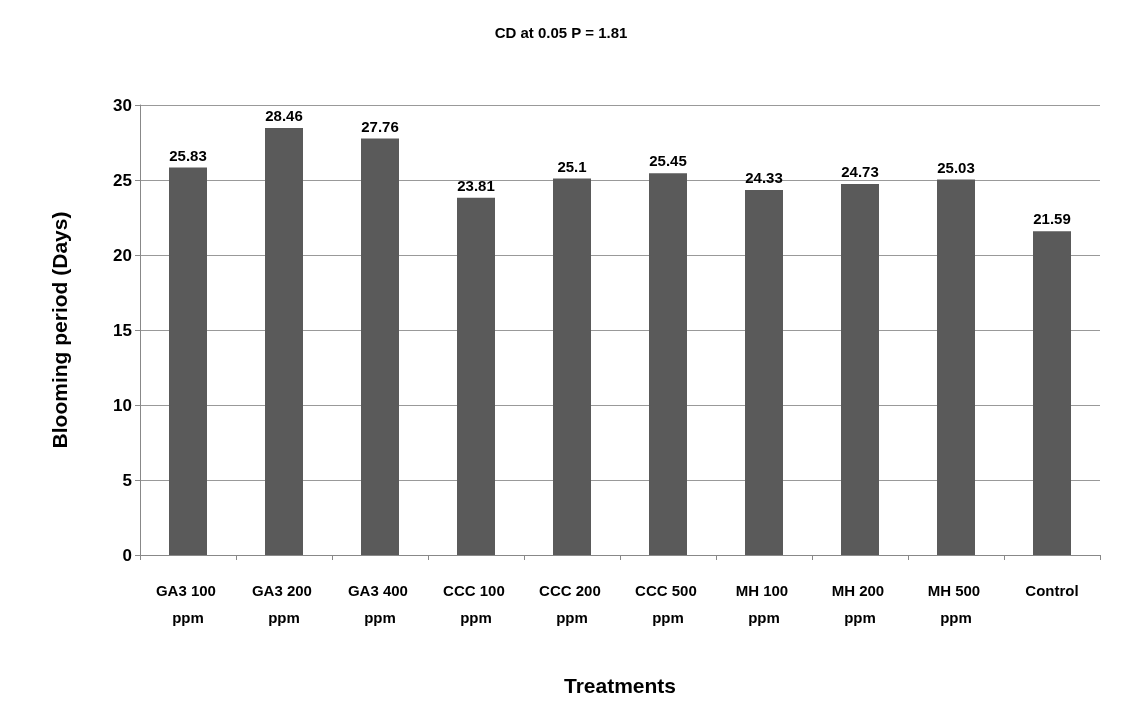  What do you see at coordinates (860, 604) in the screenshot?
I see `x-tick-label: MH 200 ppm` at bounding box center [860, 604].